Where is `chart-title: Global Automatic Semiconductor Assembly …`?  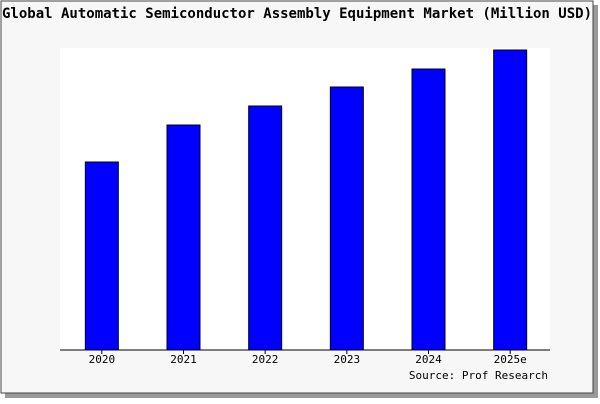
chart-title: Global Automatic Semiconductor Assembly … is located at coordinates (297, 14).